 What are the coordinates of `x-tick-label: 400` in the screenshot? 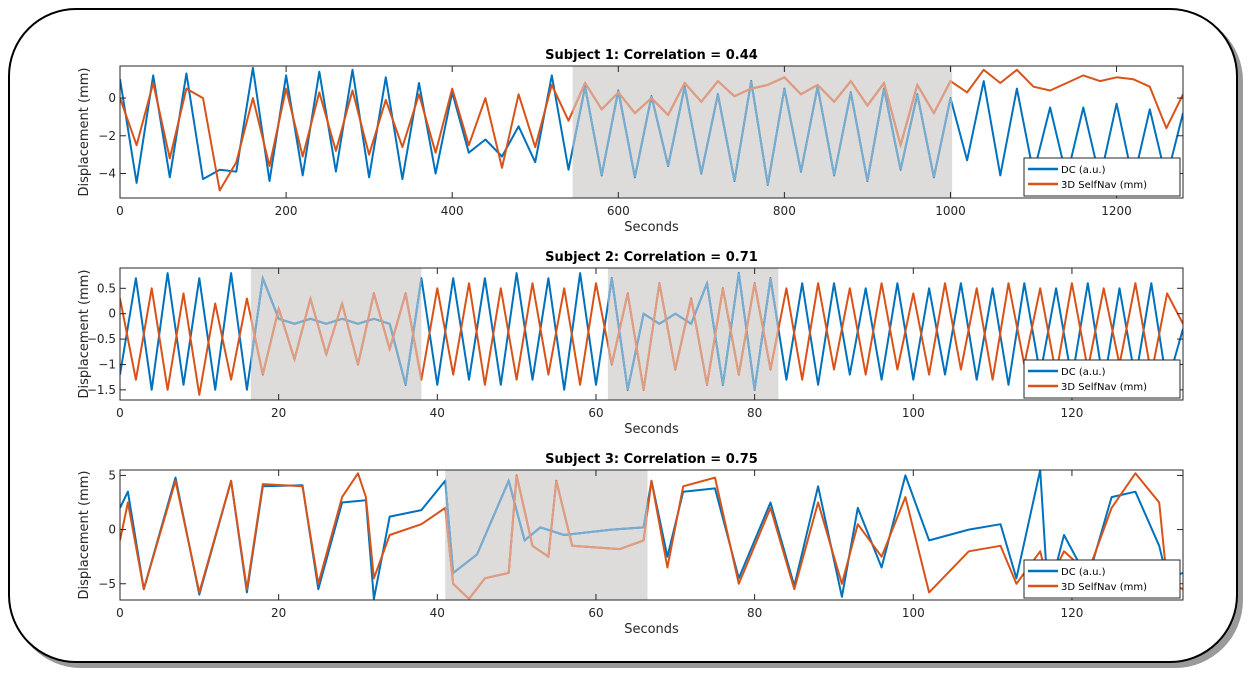 It's located at (452, 211).